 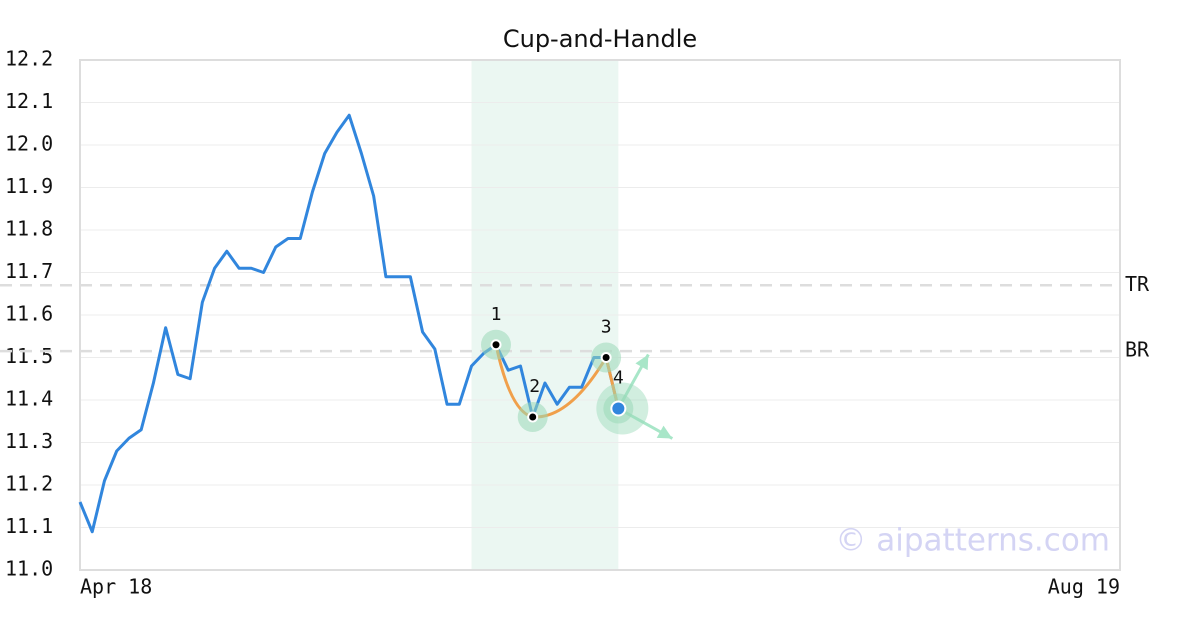 What do you see at coordinates (29, 101) in the screenshot?
I see `y-tick-label: 12.1` at bounding box center [29, 101].